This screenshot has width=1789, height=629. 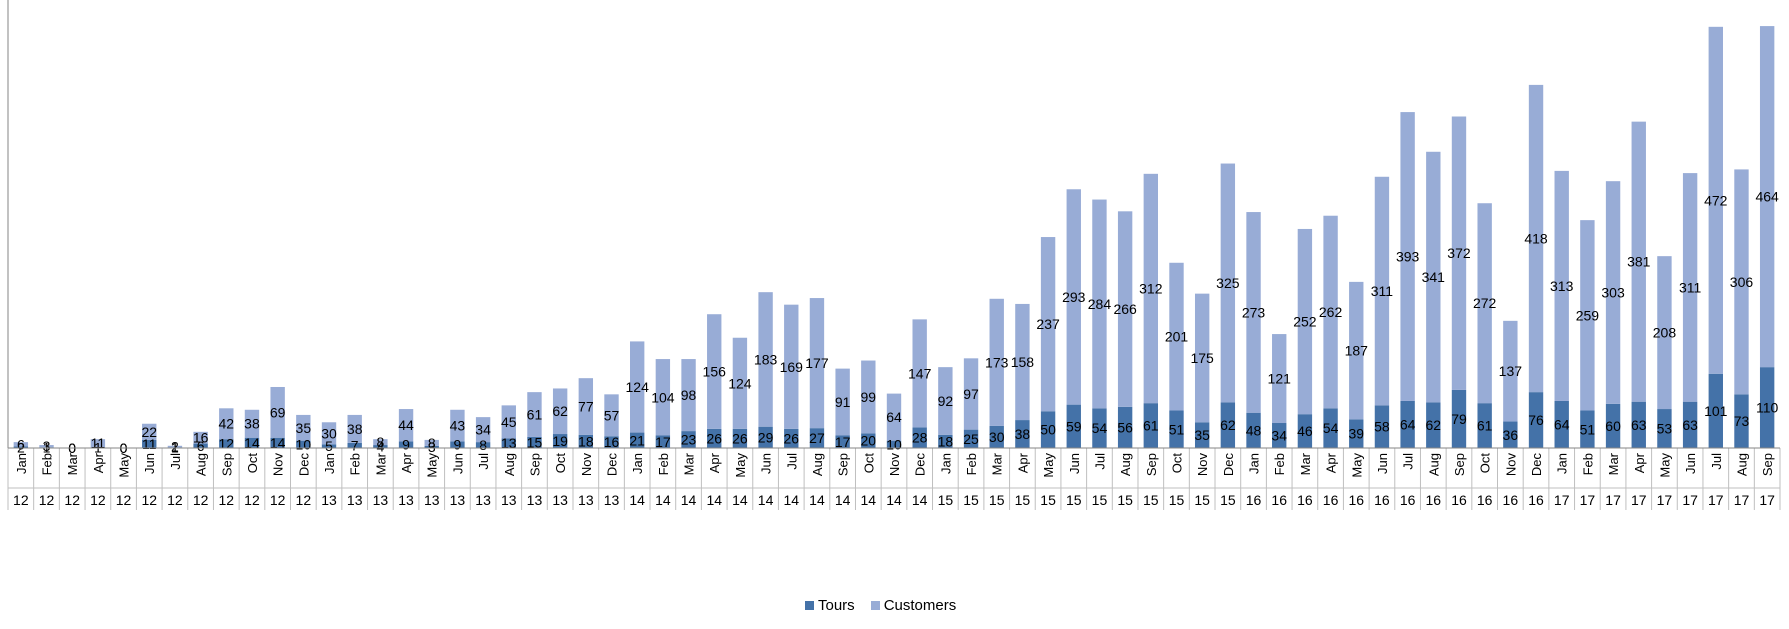 What do you see at coordinates (380, 447) in the screenshot?
I see `data-label-tours: 4` at bounding box center [380, 447].